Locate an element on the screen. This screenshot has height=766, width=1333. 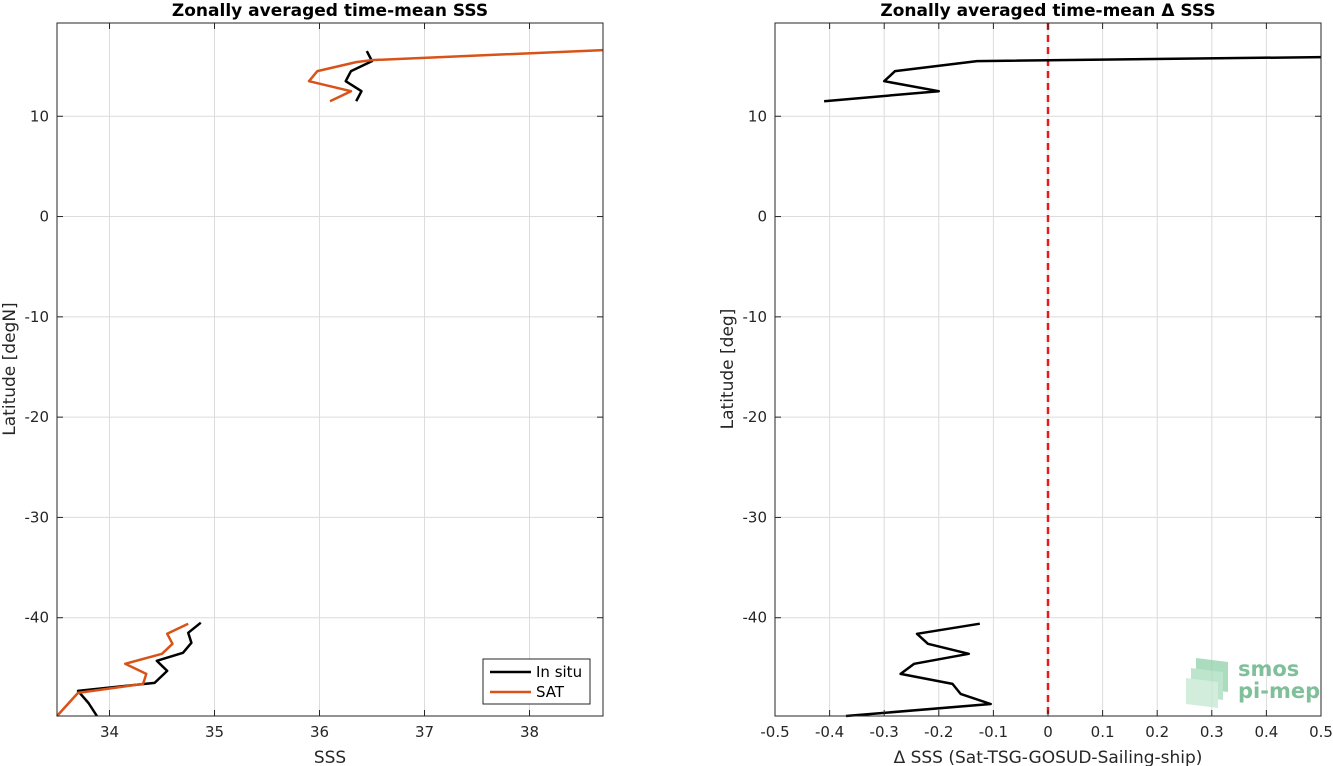
x-tick-label: -0.2 is located at coordinates (938, 732).